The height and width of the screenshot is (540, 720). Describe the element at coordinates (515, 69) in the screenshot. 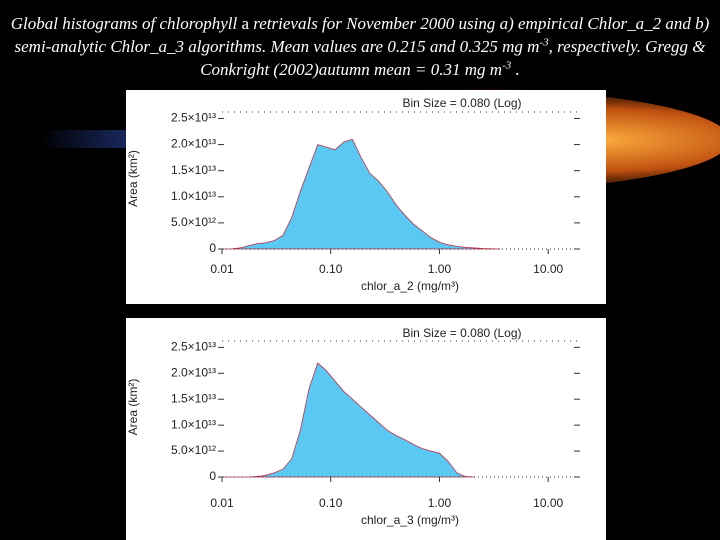

I see `caption-text: .` at that location.